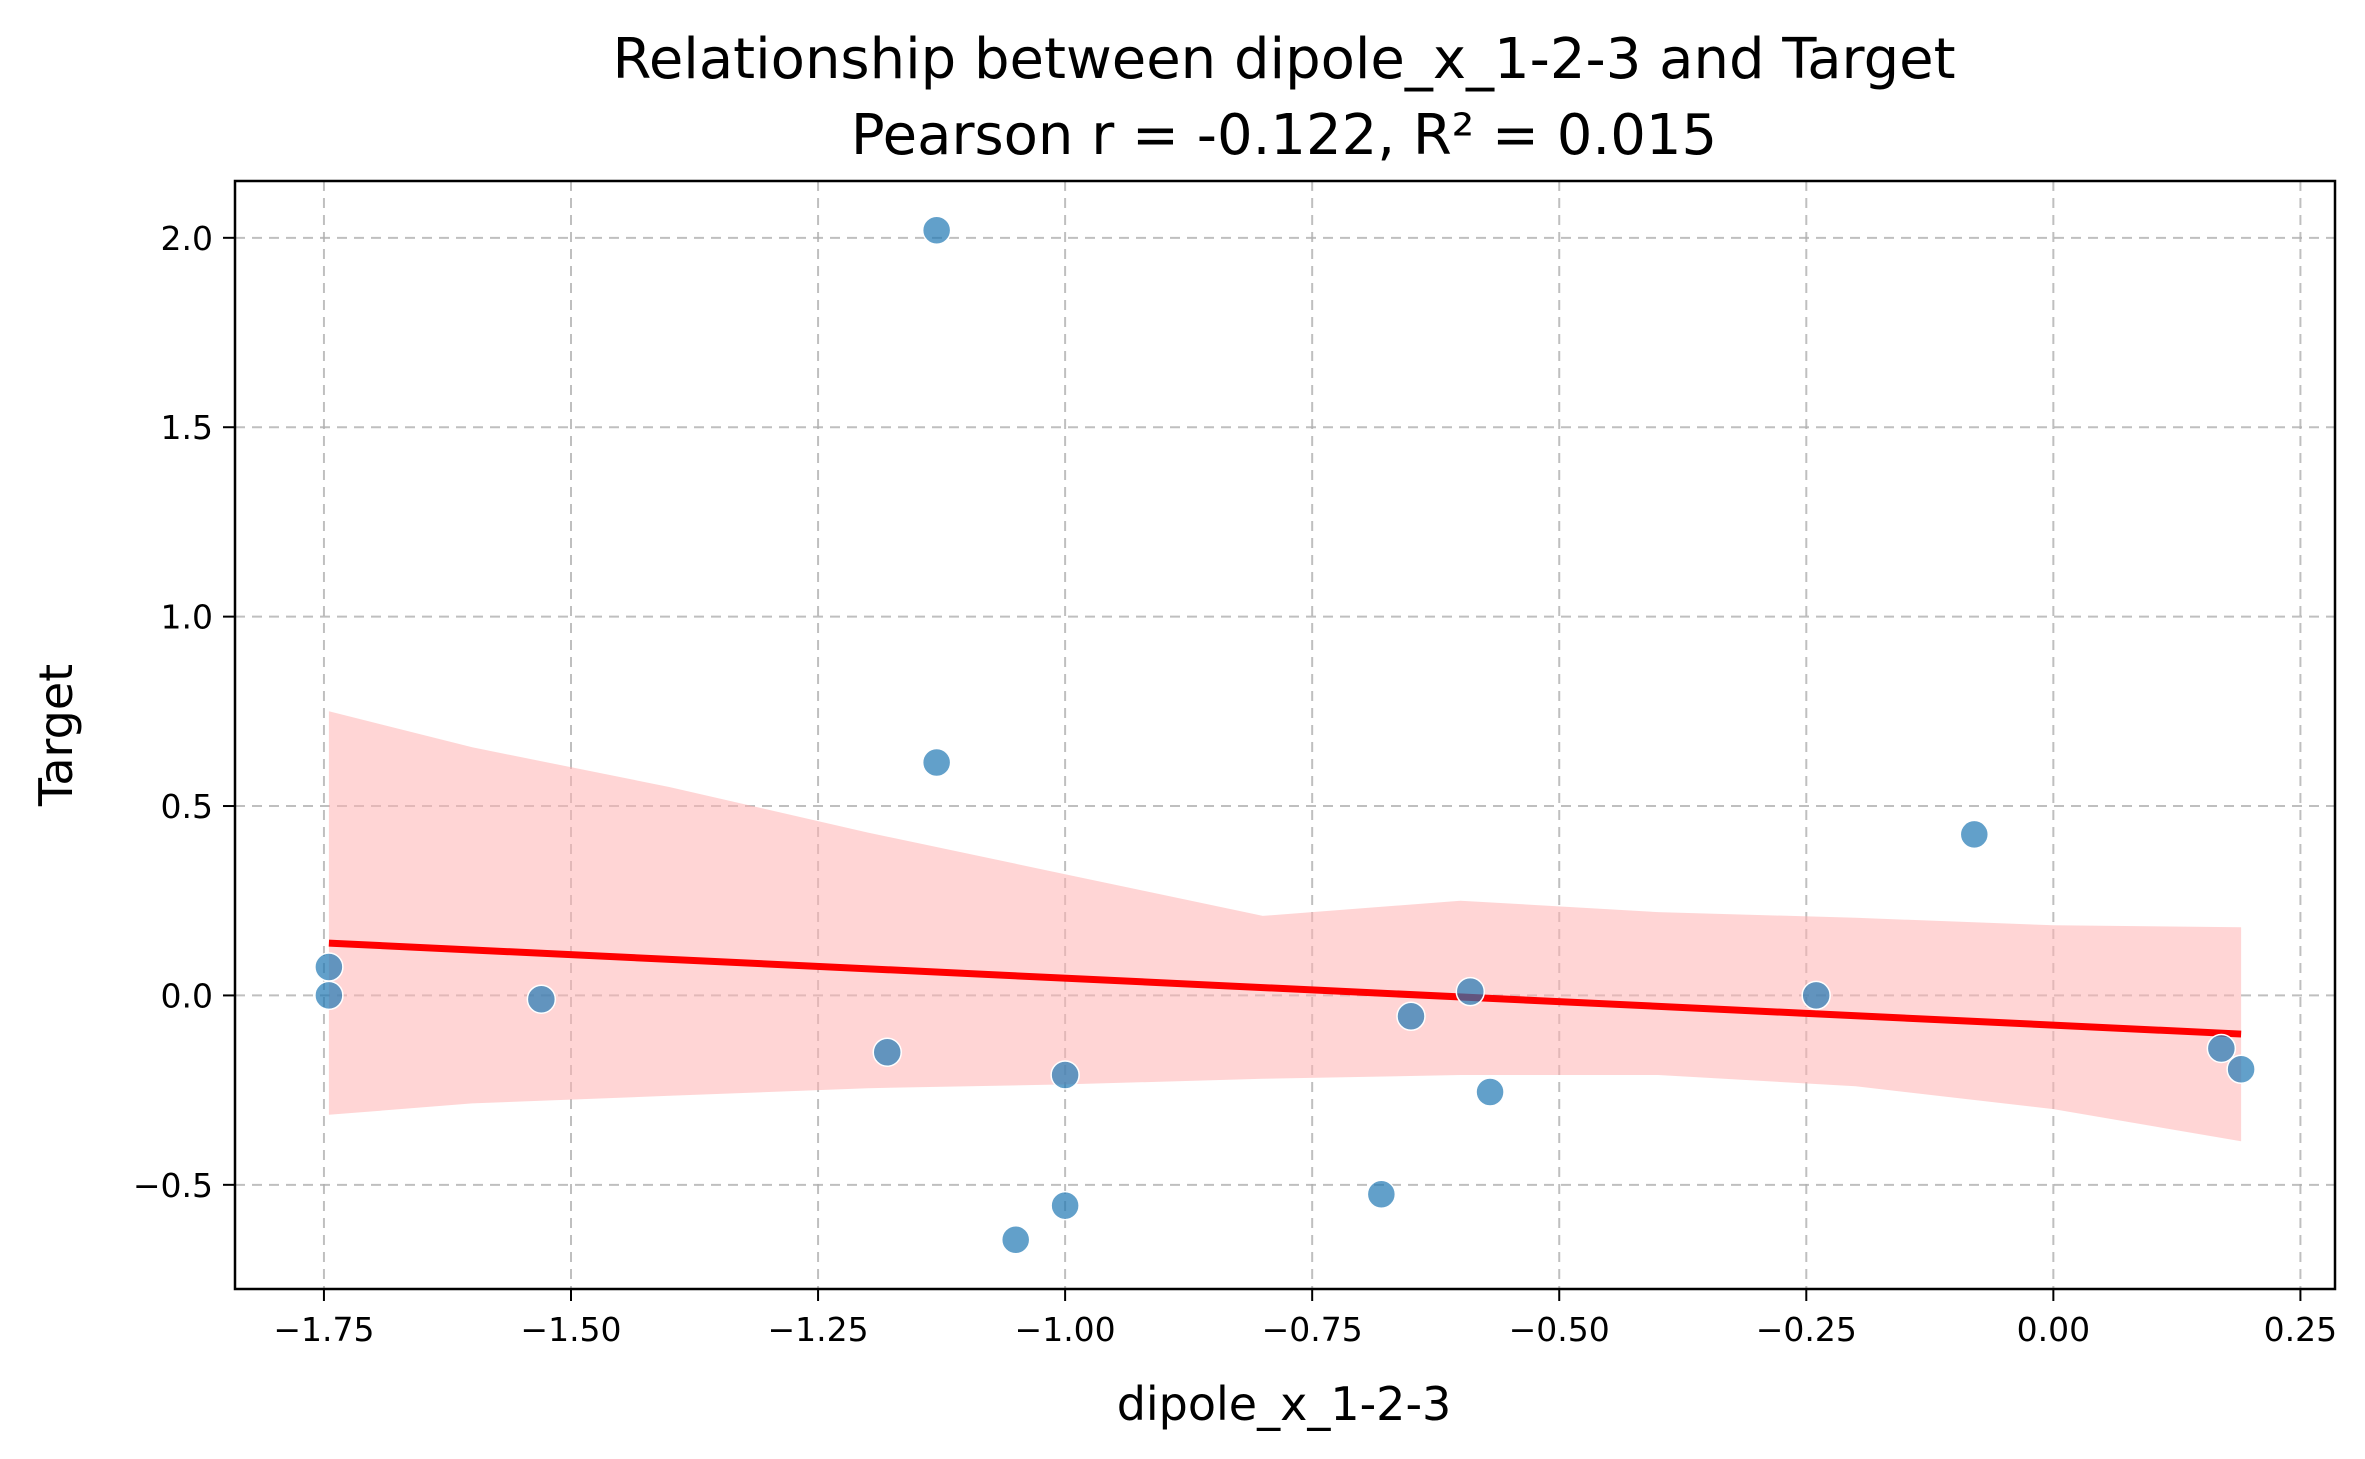 The image size is (2365, 1459). Describe the element at coordinates (1284, 1404) in the screenshot. I see `x-axis-label: dipole_x_1-2-3` at that location.